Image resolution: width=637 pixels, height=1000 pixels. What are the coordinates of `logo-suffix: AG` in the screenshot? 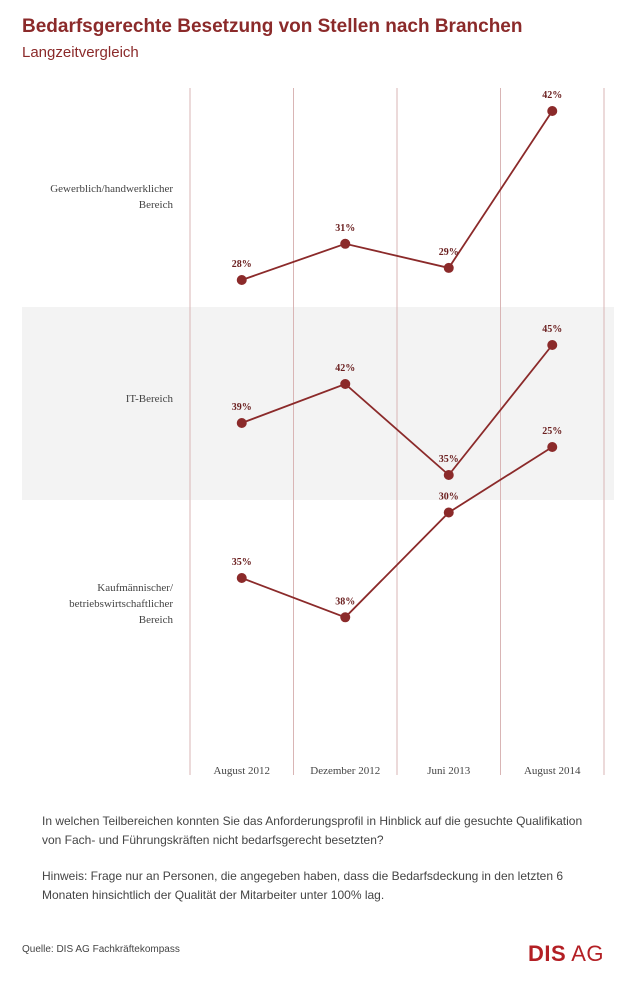 It's located at (587, 953).